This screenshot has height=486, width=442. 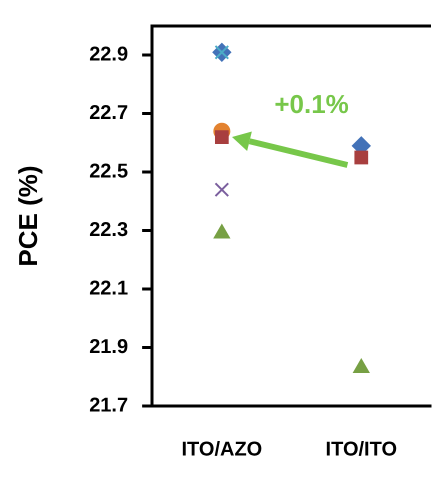 I want to click on y-tick-label: 22.1, so click(x=108, y=289).